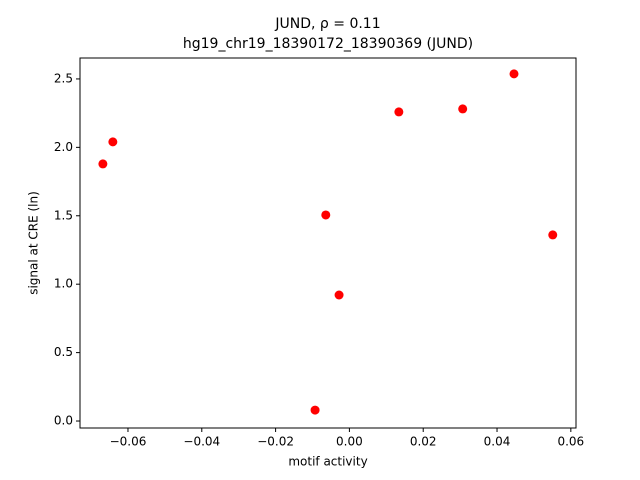  Describe the element at coordinates (34, 243) in the screenshot. I see `y-axis-label: signal at CRE (ln)` at that location.